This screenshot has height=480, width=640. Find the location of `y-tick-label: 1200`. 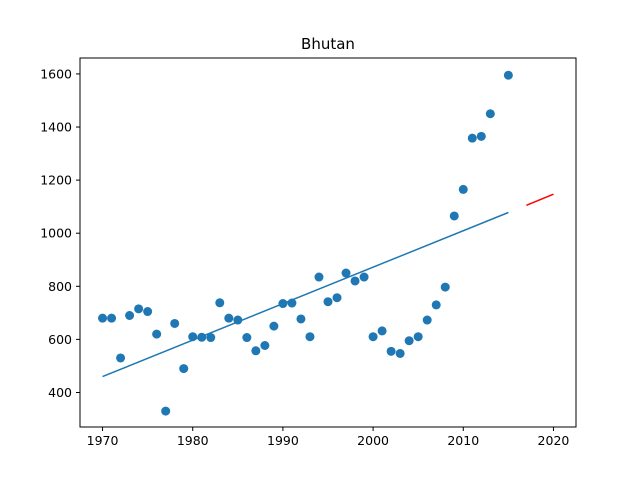

y-tick-label: 1200 is located at coordinates (56, 180).